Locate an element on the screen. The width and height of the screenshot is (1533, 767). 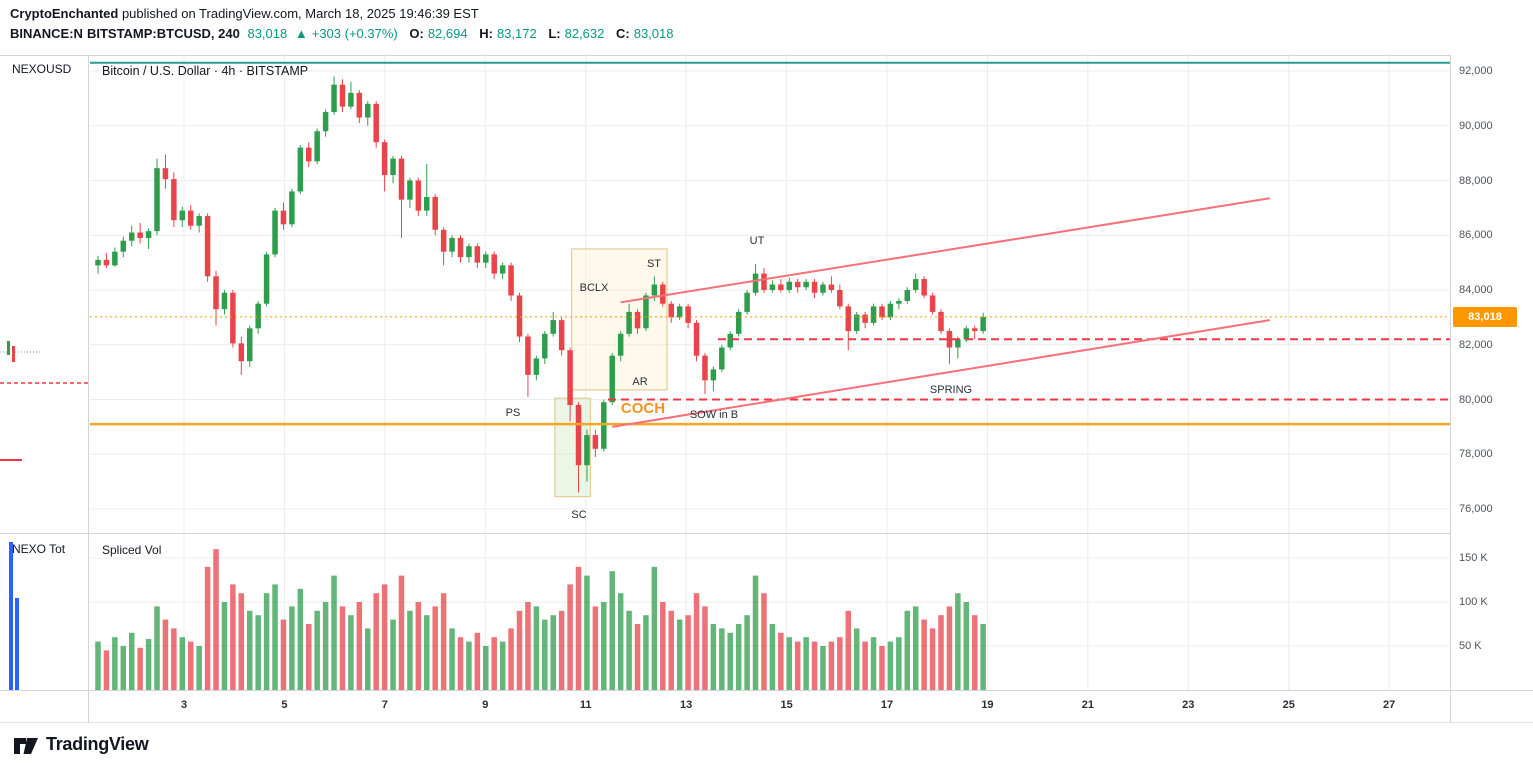
open-label: O: is located at coordinates (416, 33).